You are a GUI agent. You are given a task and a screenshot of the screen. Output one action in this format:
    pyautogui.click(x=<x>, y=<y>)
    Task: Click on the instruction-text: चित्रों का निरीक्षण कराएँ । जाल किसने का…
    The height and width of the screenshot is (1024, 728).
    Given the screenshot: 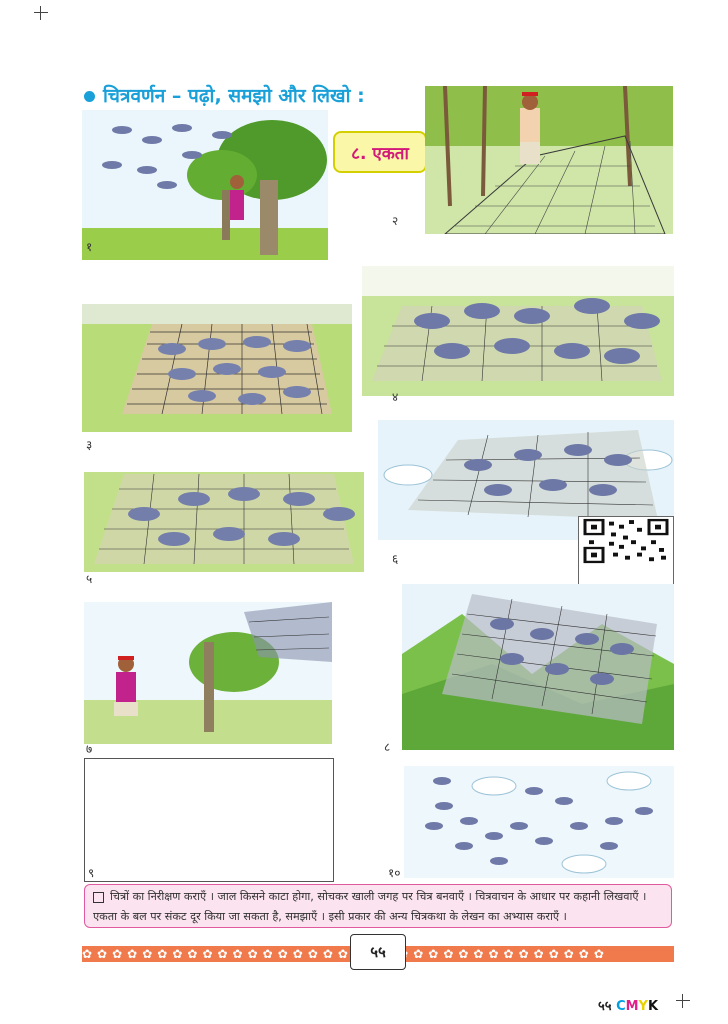 What is the action you would take?
    pyautogui.click(x=370, y=906)
    